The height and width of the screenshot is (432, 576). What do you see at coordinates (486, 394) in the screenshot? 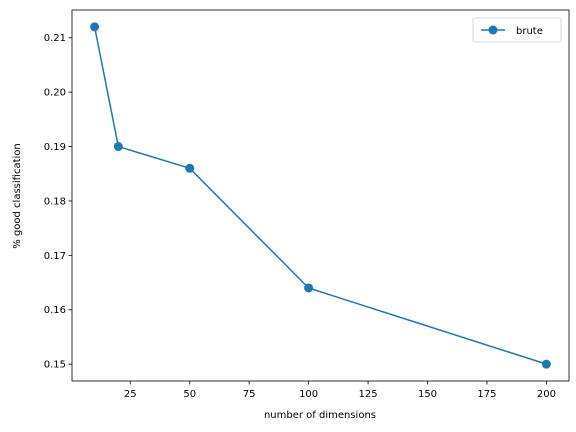
I see `x-tick-label: 175` at bounding box center [486, 394].